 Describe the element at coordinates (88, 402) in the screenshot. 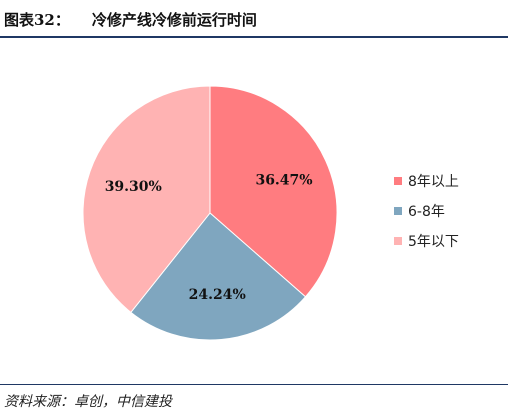

I see `source-note: 资料来源：卓创，中信建投` at that location.